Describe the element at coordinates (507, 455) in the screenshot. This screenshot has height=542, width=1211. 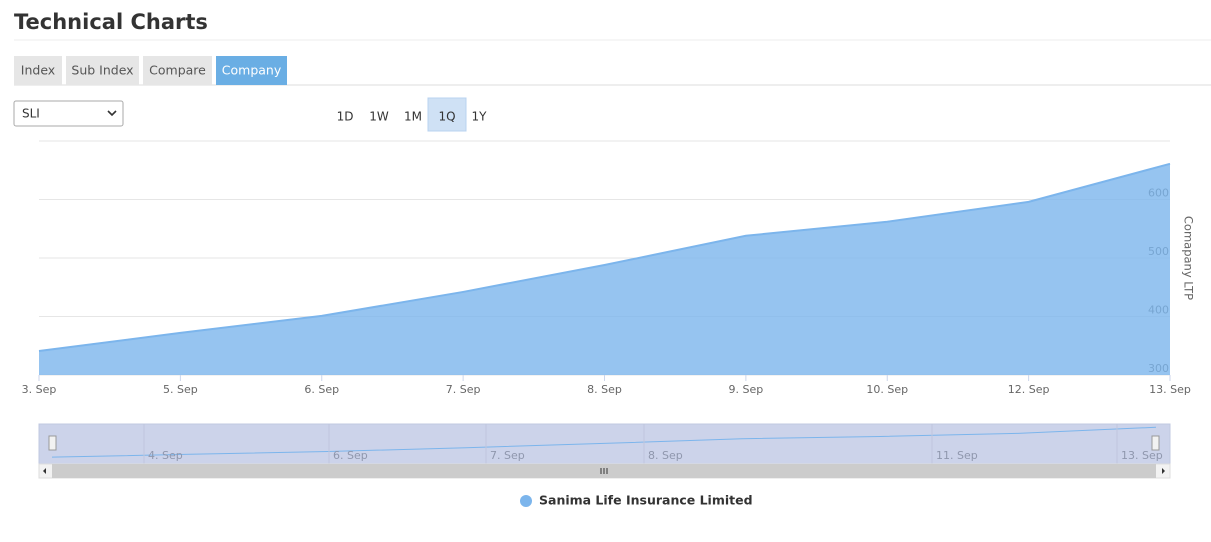
I see `navigator-label: 7. Sep` at that location.